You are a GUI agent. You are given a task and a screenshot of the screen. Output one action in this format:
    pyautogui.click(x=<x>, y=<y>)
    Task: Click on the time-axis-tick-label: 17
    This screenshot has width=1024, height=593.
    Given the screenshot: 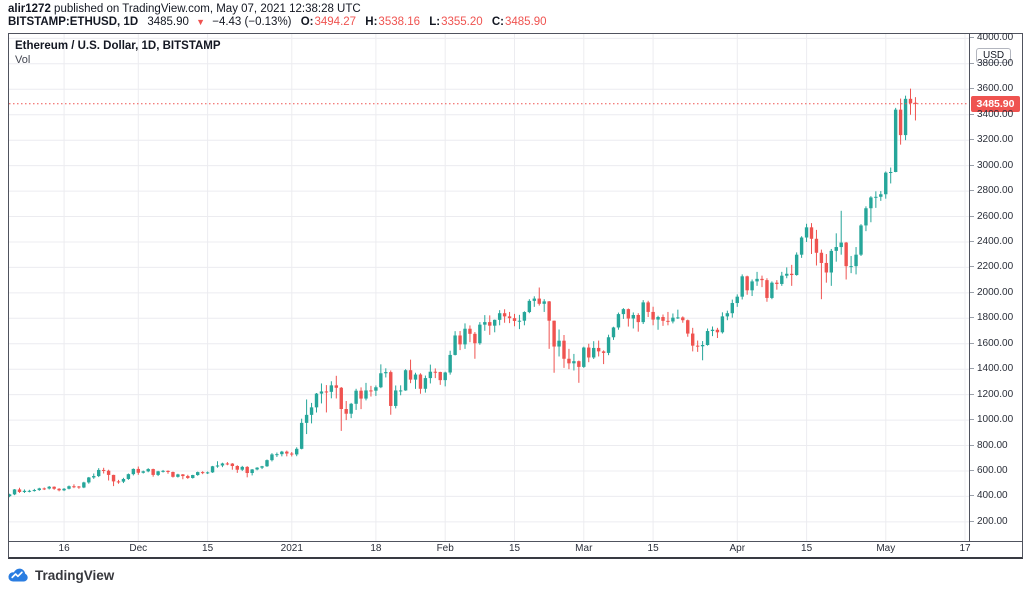 What is the action you would take?
    pyautogui.click(x=965, y=548)
    